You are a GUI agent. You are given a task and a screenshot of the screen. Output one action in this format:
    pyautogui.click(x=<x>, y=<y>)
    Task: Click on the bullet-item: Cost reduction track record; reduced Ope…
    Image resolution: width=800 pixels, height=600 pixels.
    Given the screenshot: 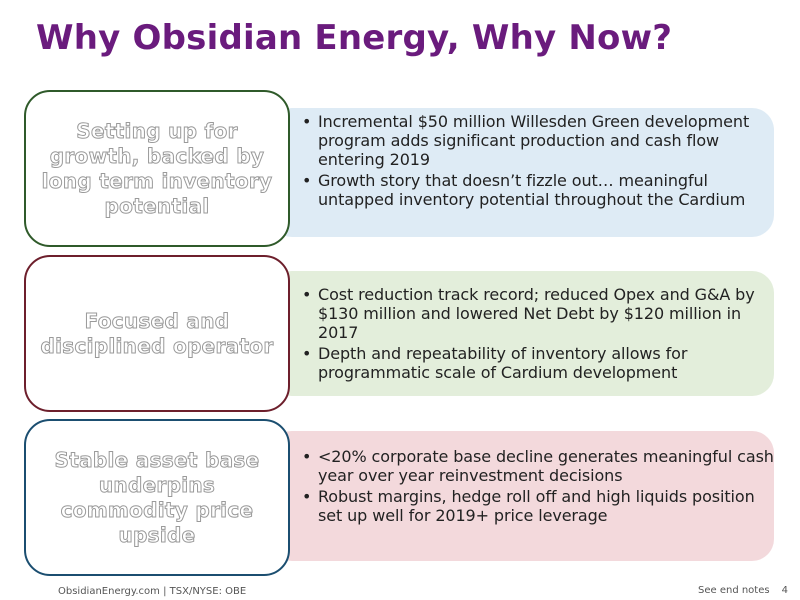 What is the action you would take?
    pyautogui.click(x=538, y=313)
    